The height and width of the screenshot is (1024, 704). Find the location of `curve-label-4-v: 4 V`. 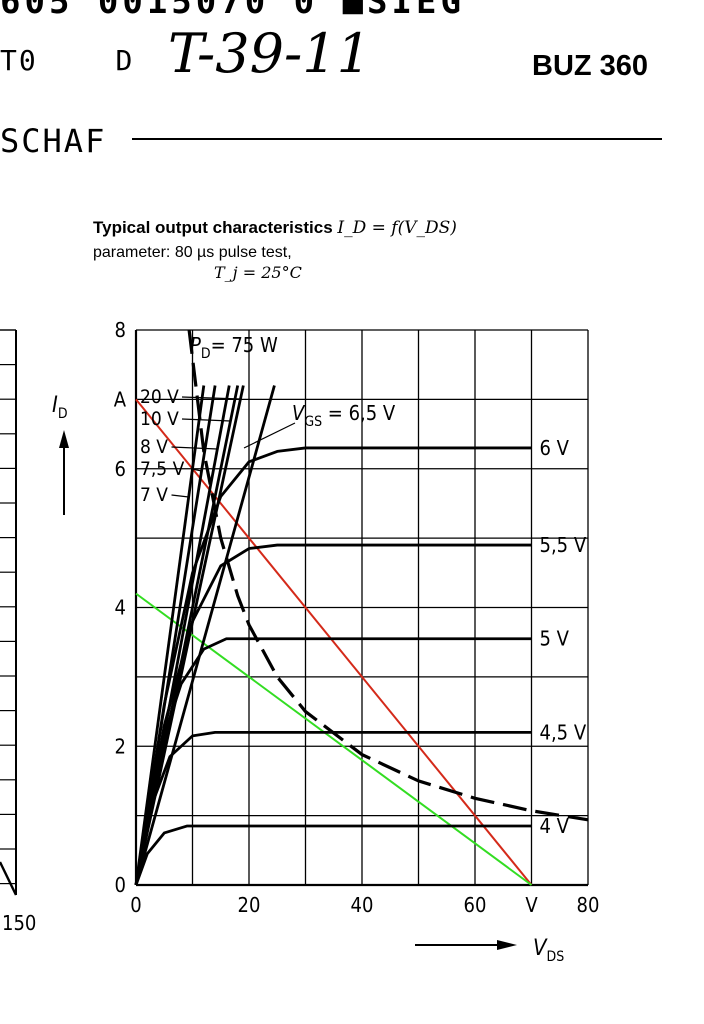

curve-label-4-v: 4 V is located at coordinates (555, 826).